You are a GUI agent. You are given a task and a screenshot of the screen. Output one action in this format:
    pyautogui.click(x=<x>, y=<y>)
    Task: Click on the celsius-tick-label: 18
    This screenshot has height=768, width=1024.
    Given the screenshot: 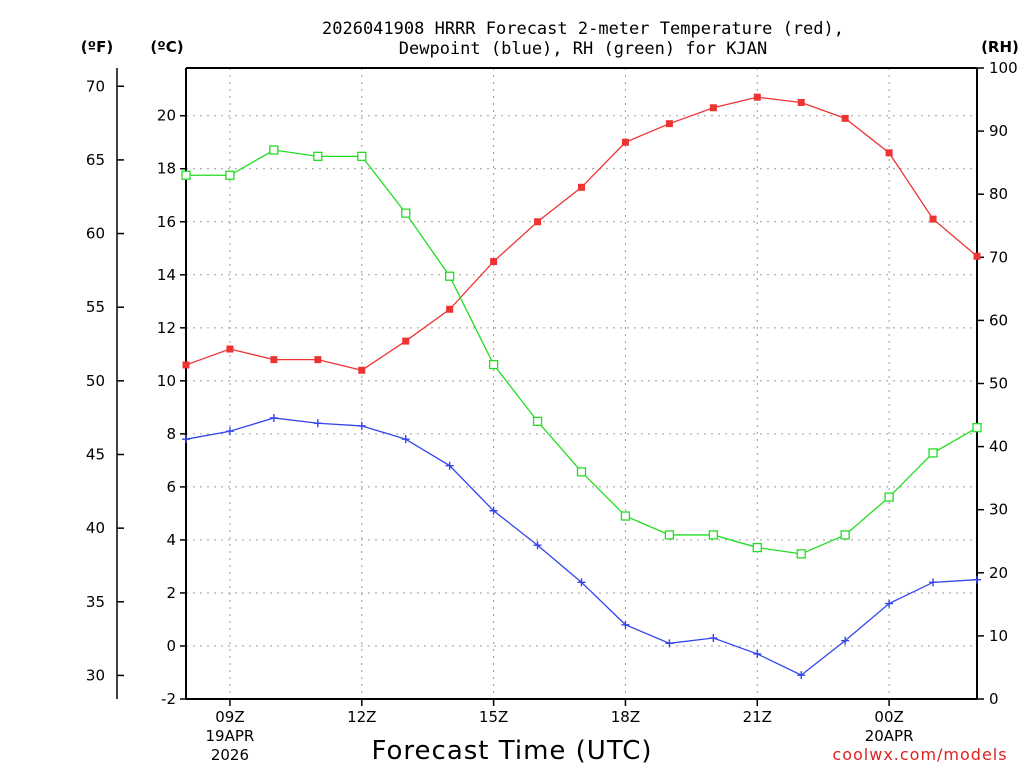 What is the action you would take?
    pyautogui.click(x=166, y=169)
    